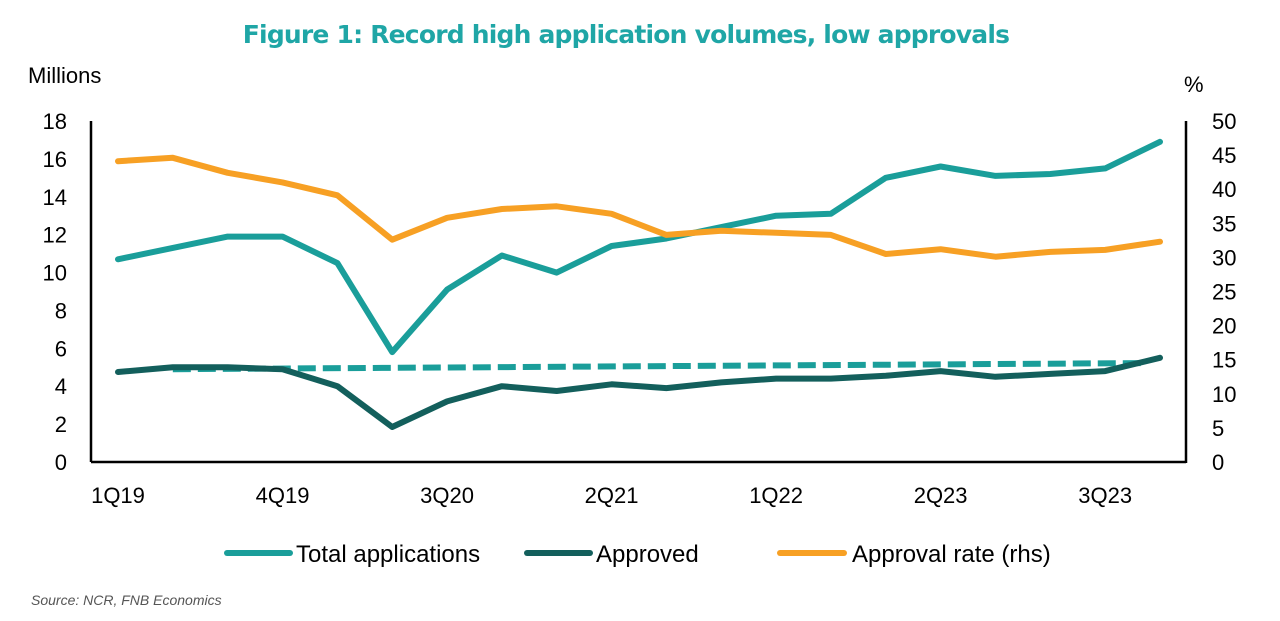 The width and height of the screenshot is (1280, 621). Describe the element at coordinates (1224, 394) in the screenshot. I see `right-tick-label: 10` at that location.